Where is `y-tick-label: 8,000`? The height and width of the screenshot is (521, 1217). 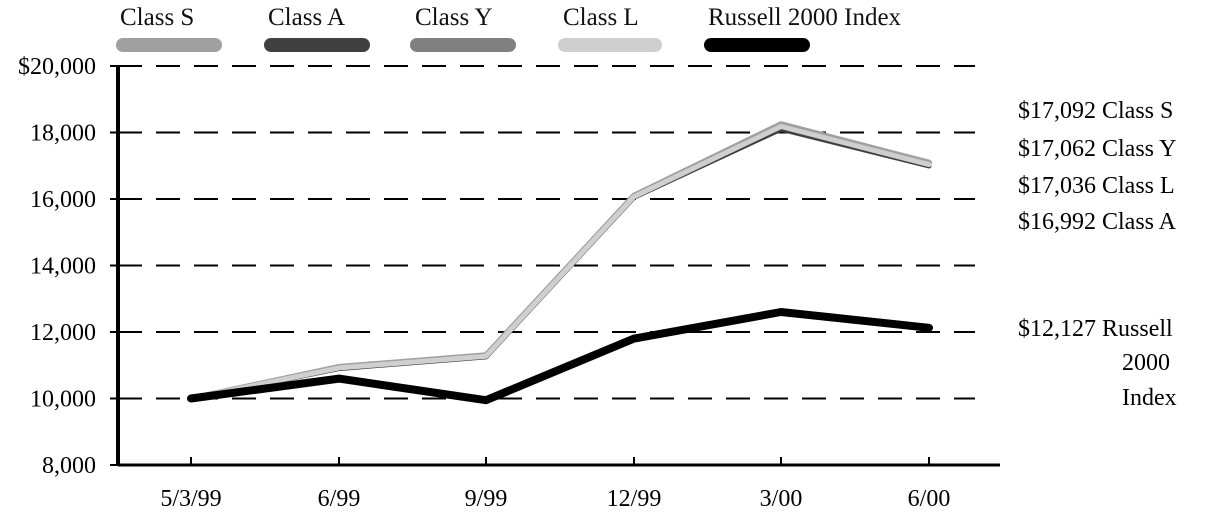
y-tick-label: 8,000 is located at coordinates (69, 466).